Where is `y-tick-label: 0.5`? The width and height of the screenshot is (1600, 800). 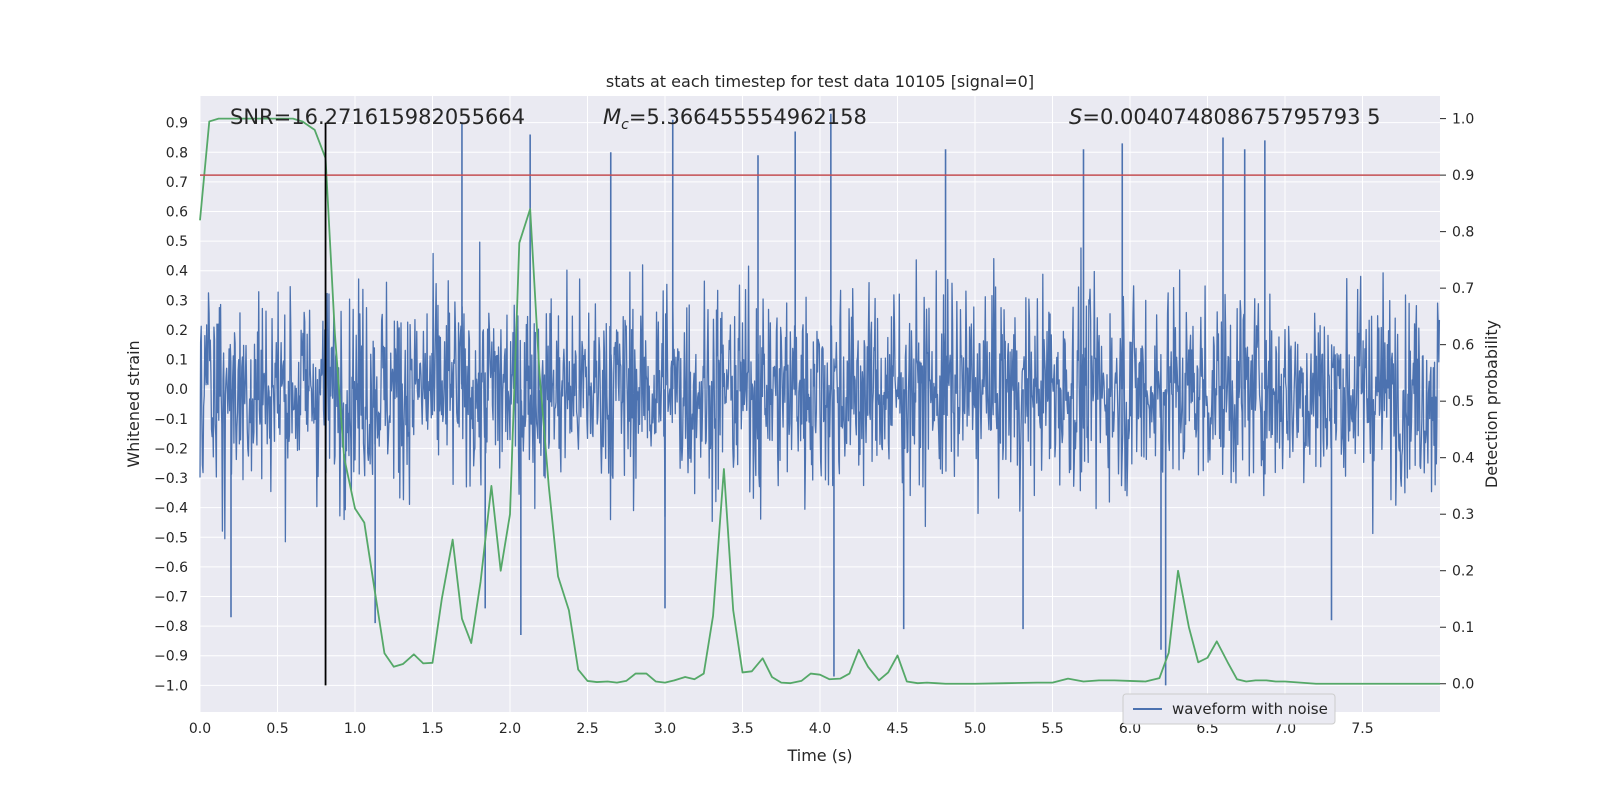
y-tick-label: 0.5 is located at coordinates (177, 242).